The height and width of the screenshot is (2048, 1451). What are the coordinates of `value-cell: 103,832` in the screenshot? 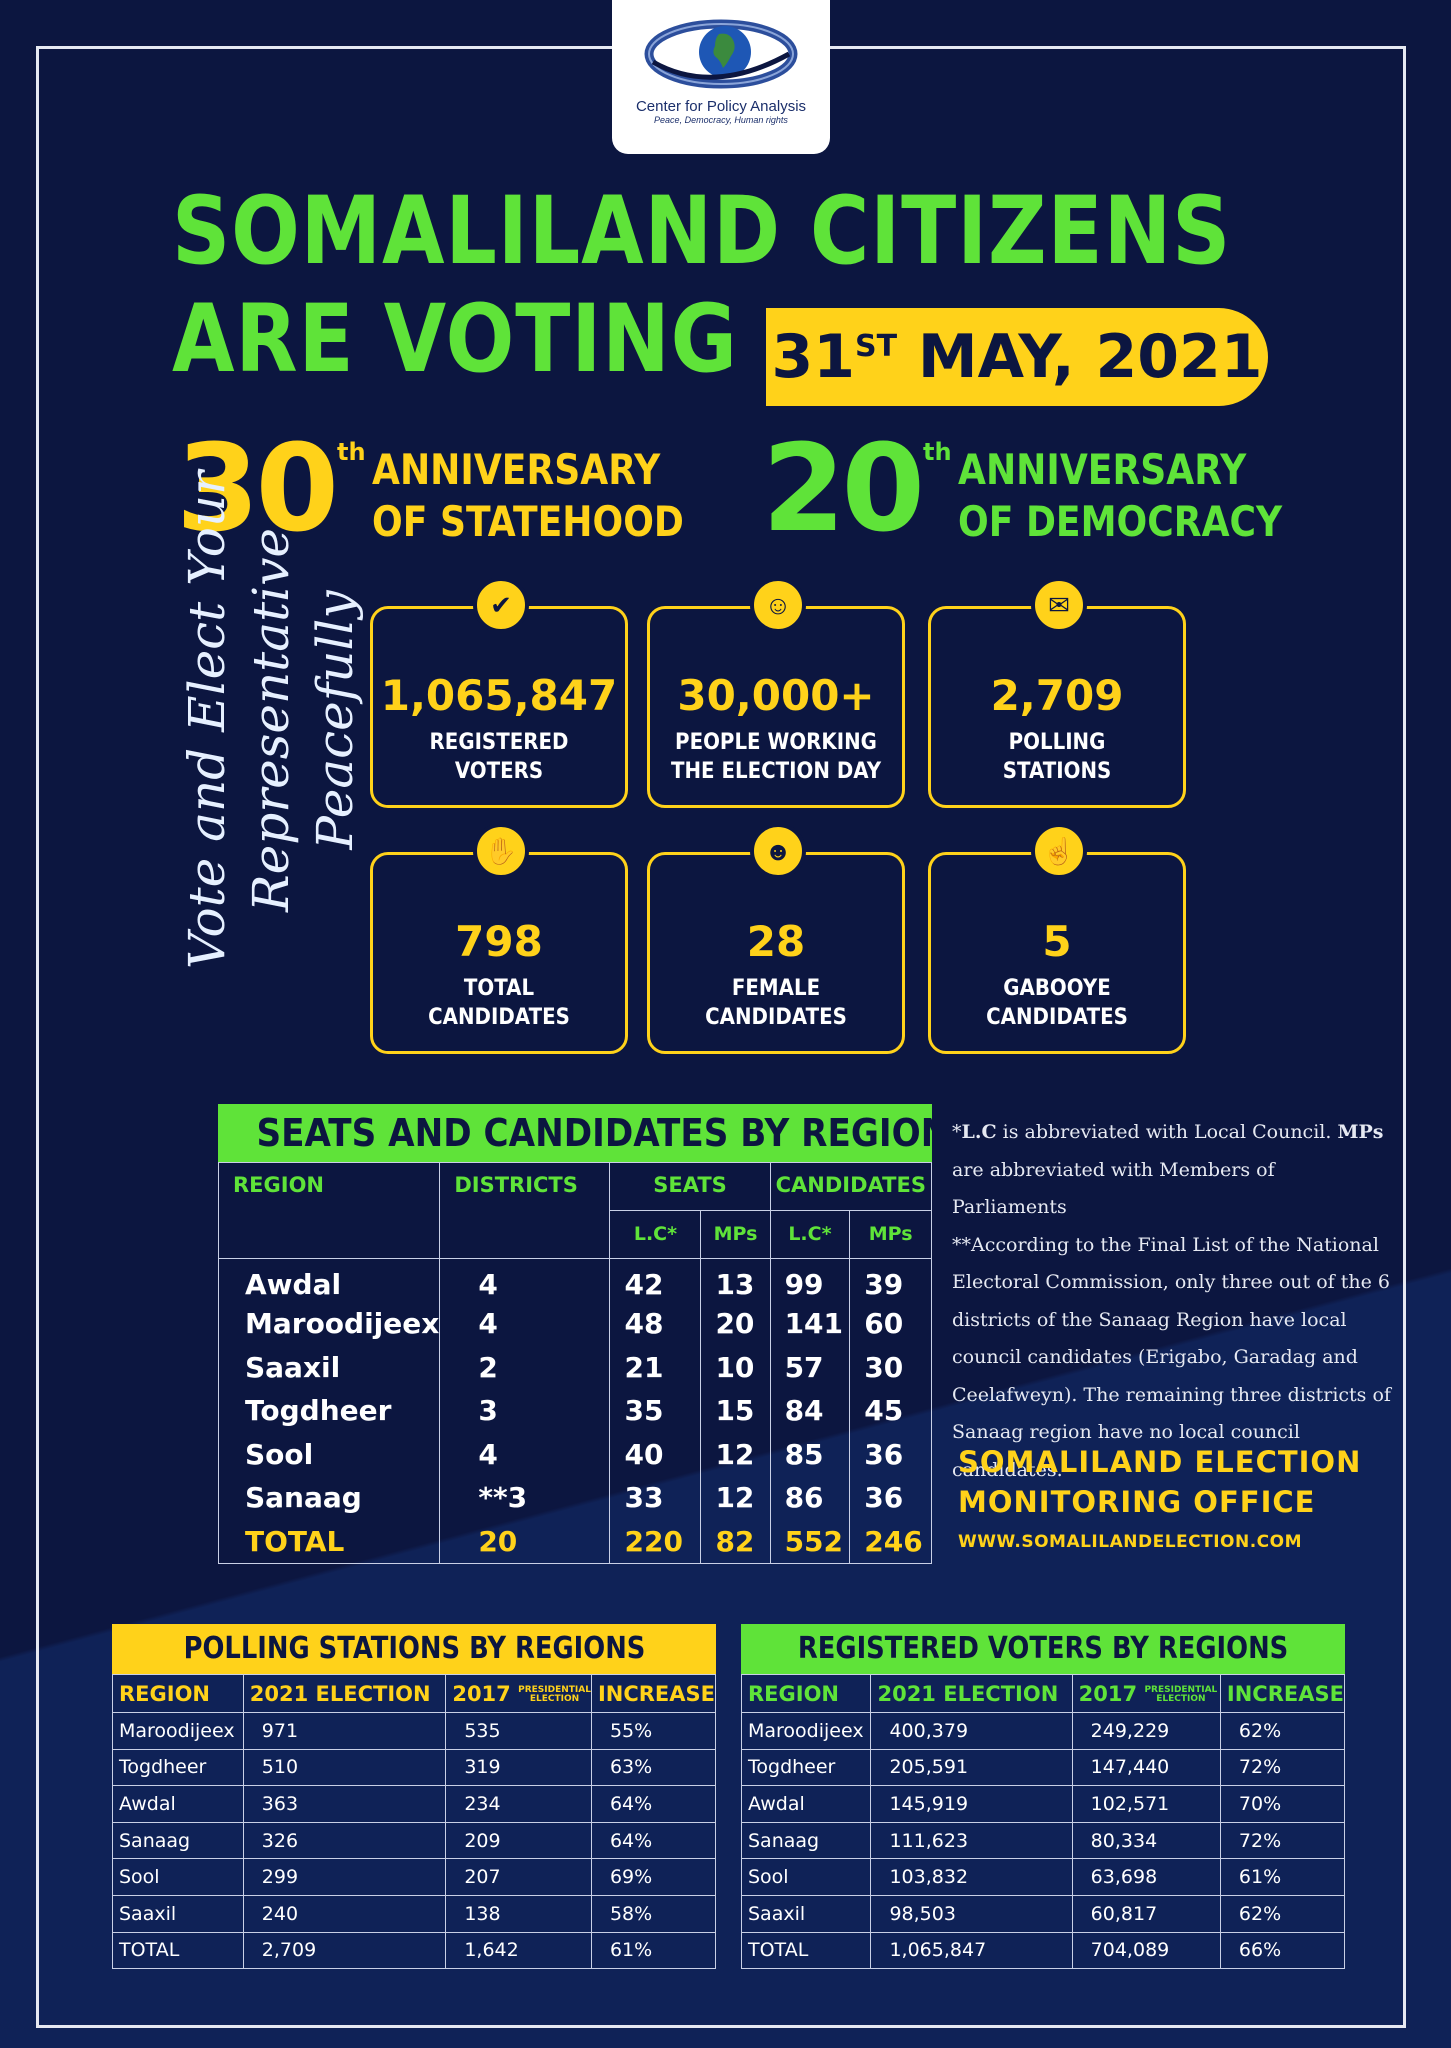 It's located at (971, 1877).